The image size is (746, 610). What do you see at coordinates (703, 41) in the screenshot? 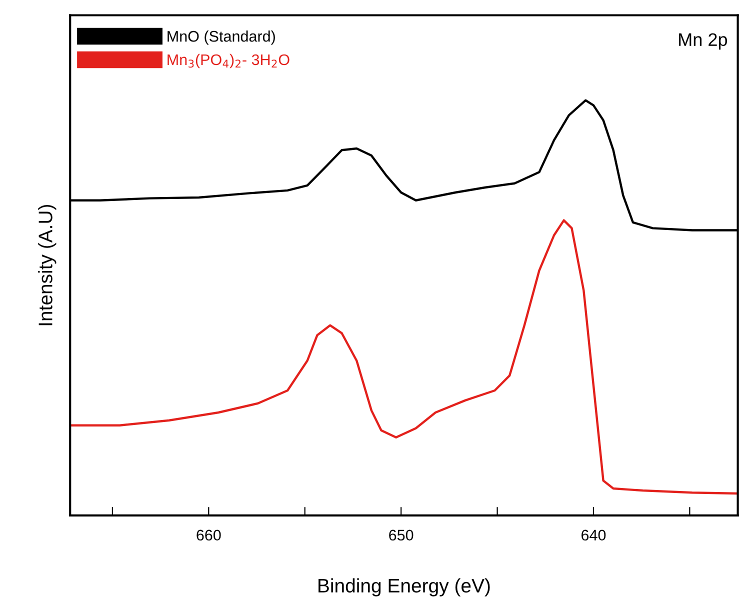
I see `text: Mn 2p` at bounding box center [703, 41].